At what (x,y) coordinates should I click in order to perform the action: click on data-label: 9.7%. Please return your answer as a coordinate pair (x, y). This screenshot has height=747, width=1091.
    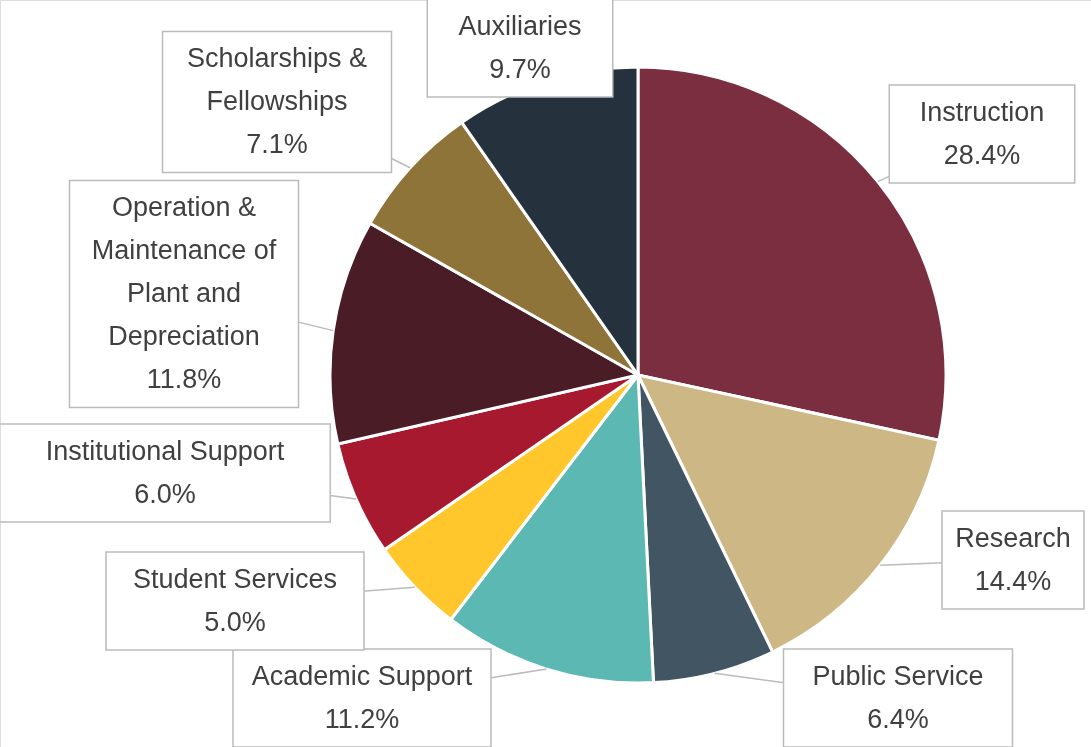
    Looking at the image, I should click on (520, 68).